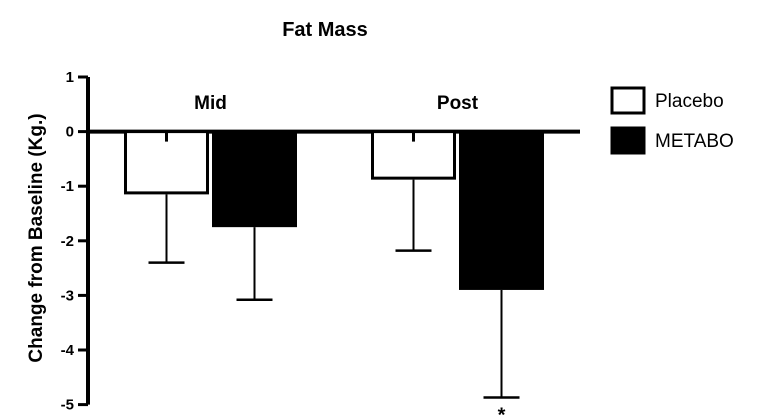  Describe the element at coordinates (67, 186) in the screenshot. I see `y-tick-label: -1` at that location.